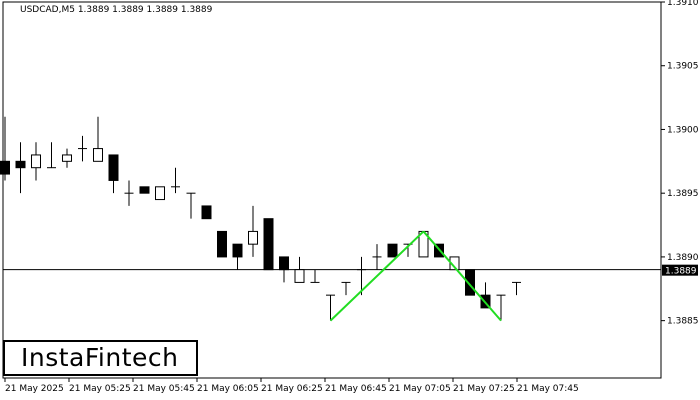  Describe the element at coordinates (356, 389) in the screenshot. I see `x-tick-label: 21 May 06:45` at that location.